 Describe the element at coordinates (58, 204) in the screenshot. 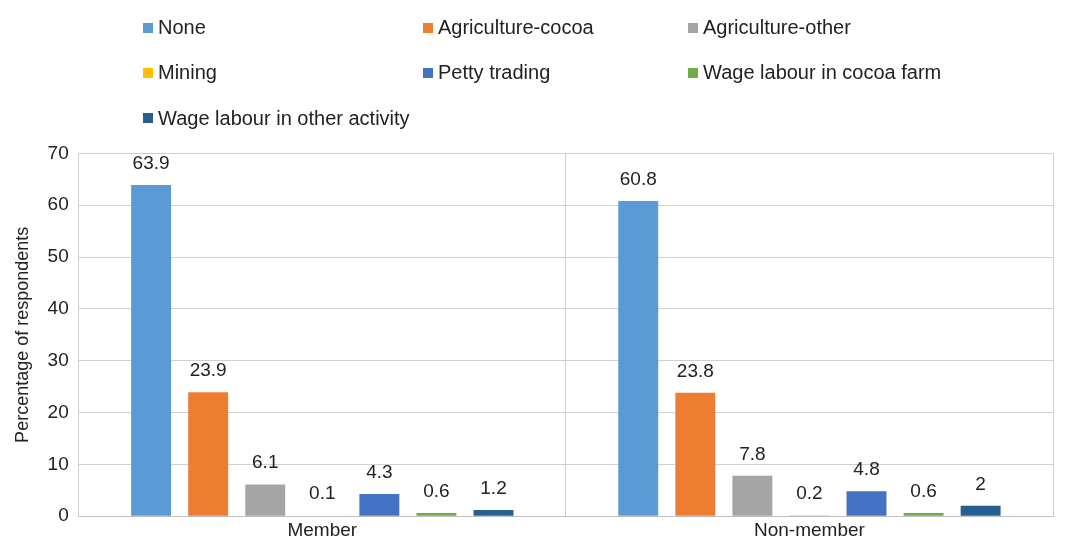

I see `y-tick-label: 60` at that location.